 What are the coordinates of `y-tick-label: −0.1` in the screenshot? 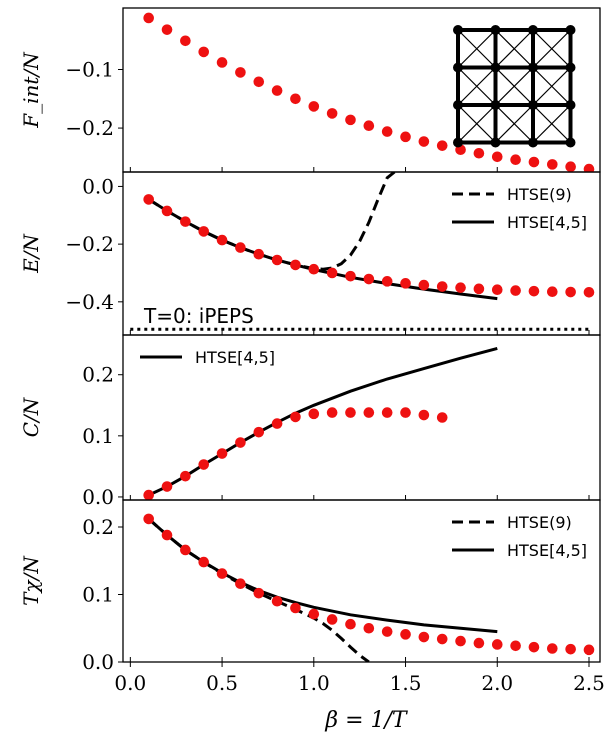 It's located at (89, 70).